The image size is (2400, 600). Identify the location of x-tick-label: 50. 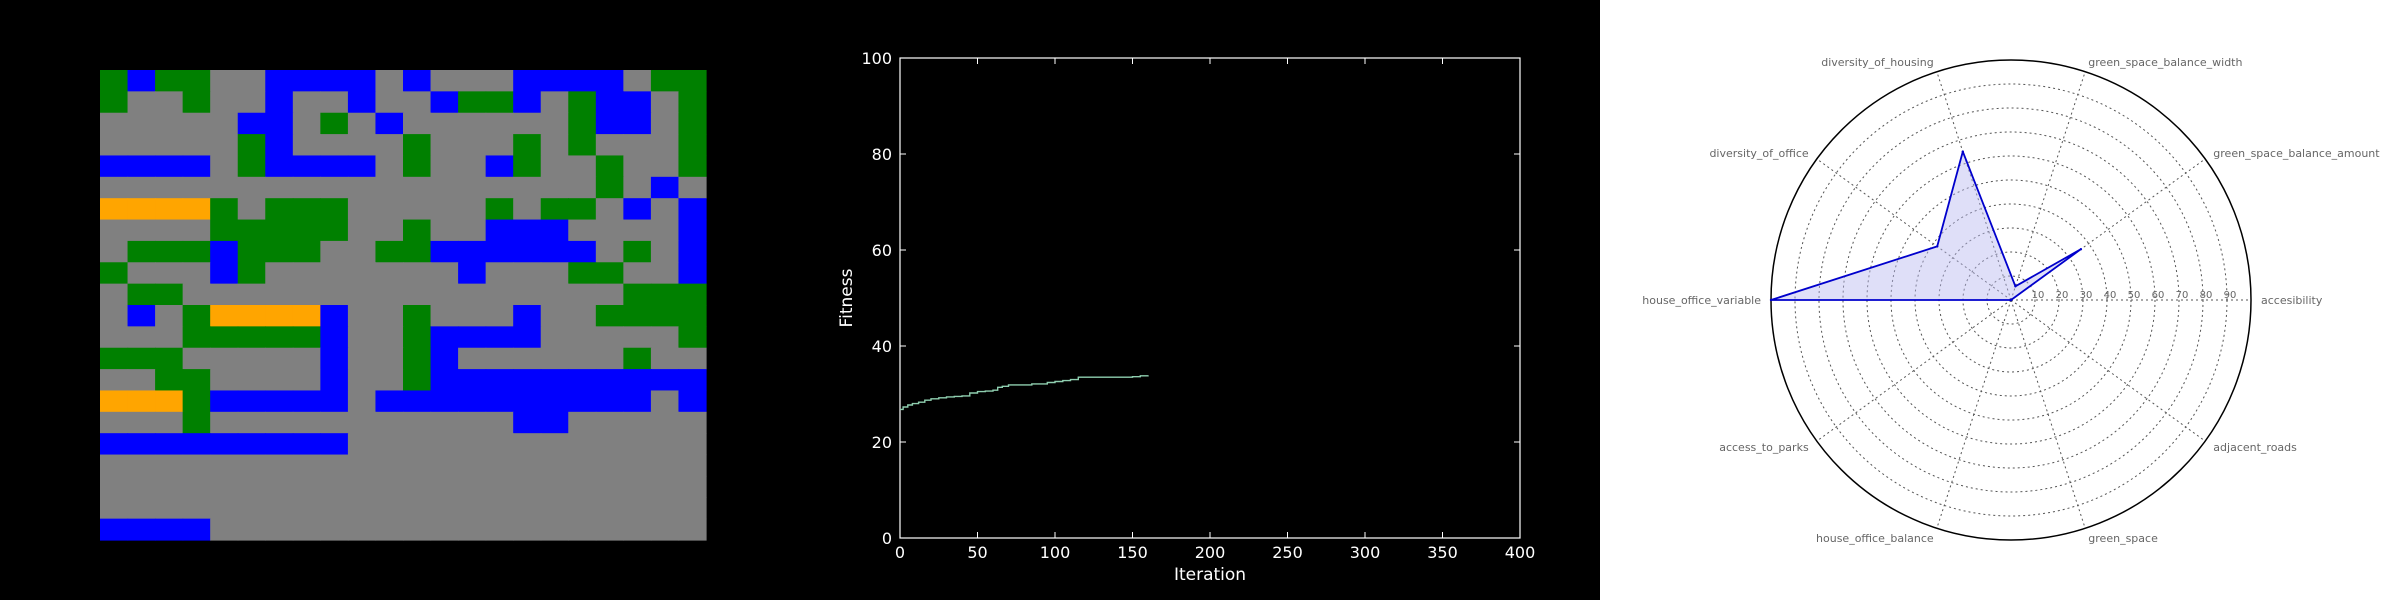
(977, 552).